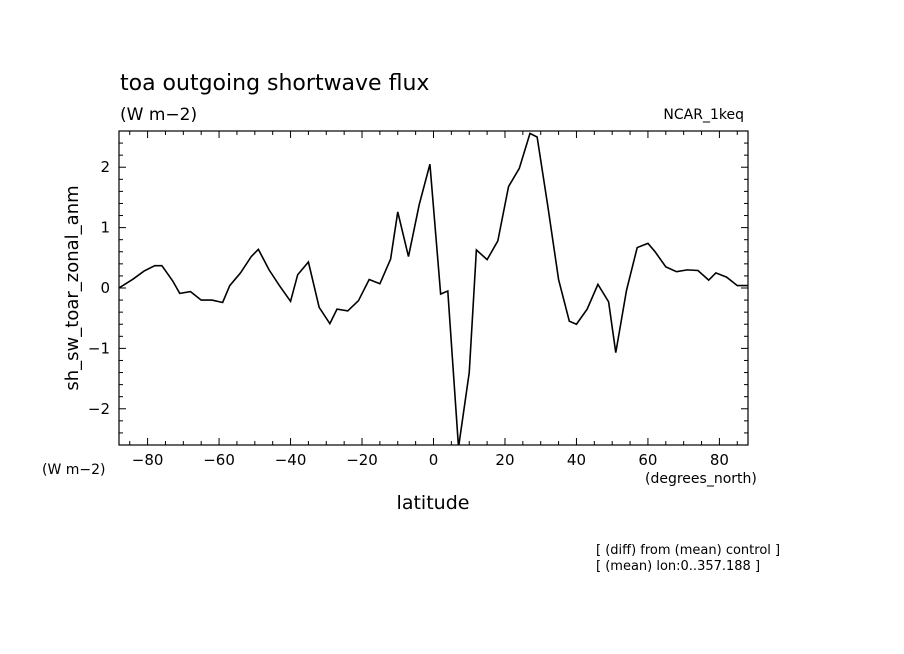 The height and width of the screenshot is (654, 904). Describe the element at coordinates (647, 460) in the screenshot. I see `x-tick-label: 60` at that location.